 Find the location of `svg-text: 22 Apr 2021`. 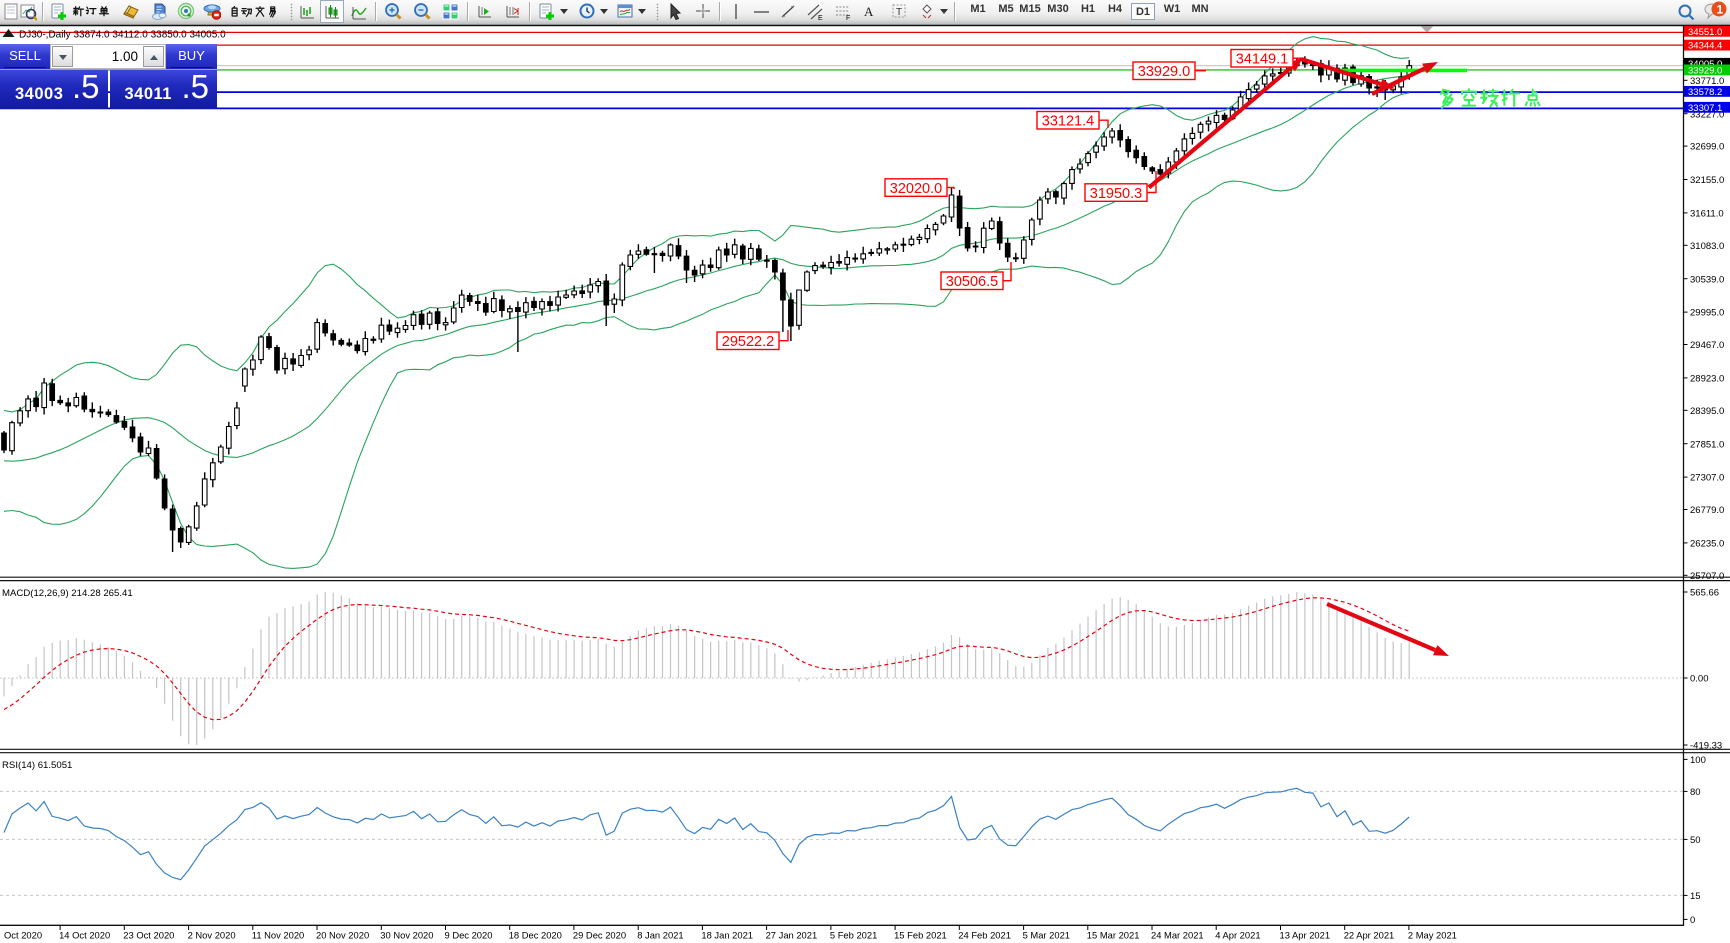

svg-text: 22 Apr 2021 is located at coordinates (1369, 935).